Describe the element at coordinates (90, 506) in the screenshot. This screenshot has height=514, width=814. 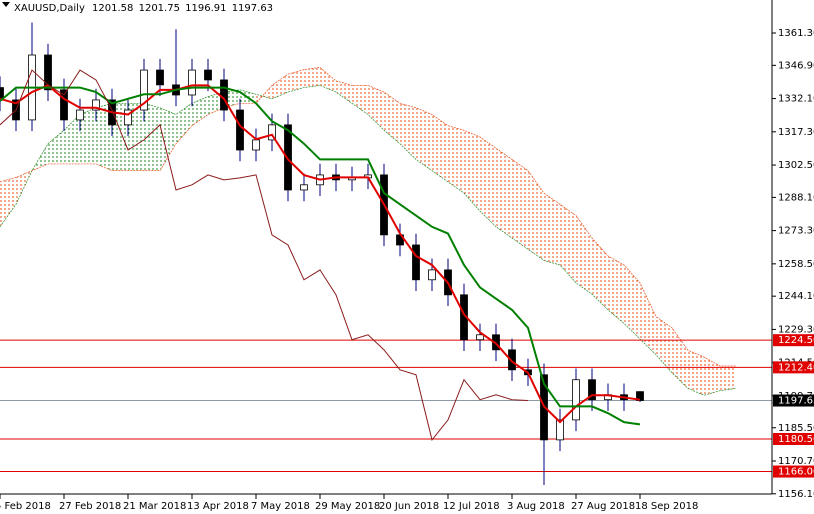
I see `x-tick-label: 27 Feb 2018` at that location.